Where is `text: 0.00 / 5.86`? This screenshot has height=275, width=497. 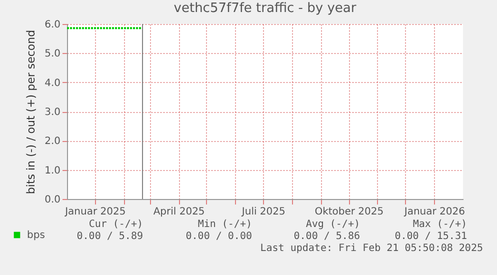
text: 0.00 / 5.86 is located at coordinates (327, 236).